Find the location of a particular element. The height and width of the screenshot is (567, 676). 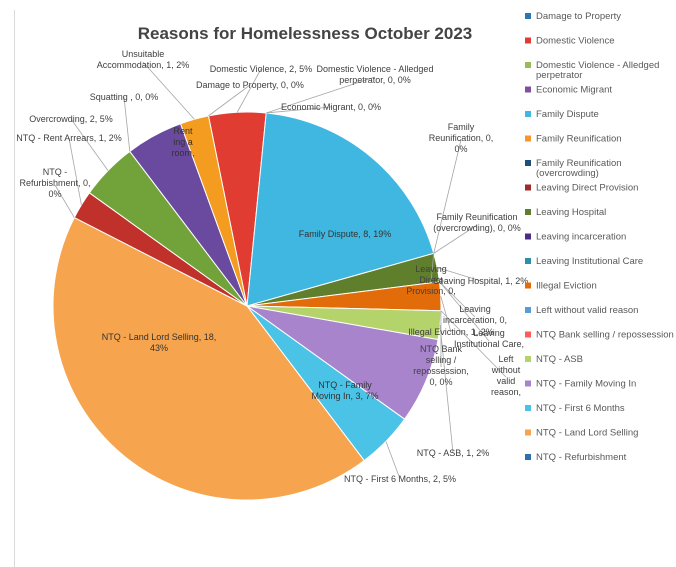

legend-swatch-domestic-violence is located at coordinates (528, 40).